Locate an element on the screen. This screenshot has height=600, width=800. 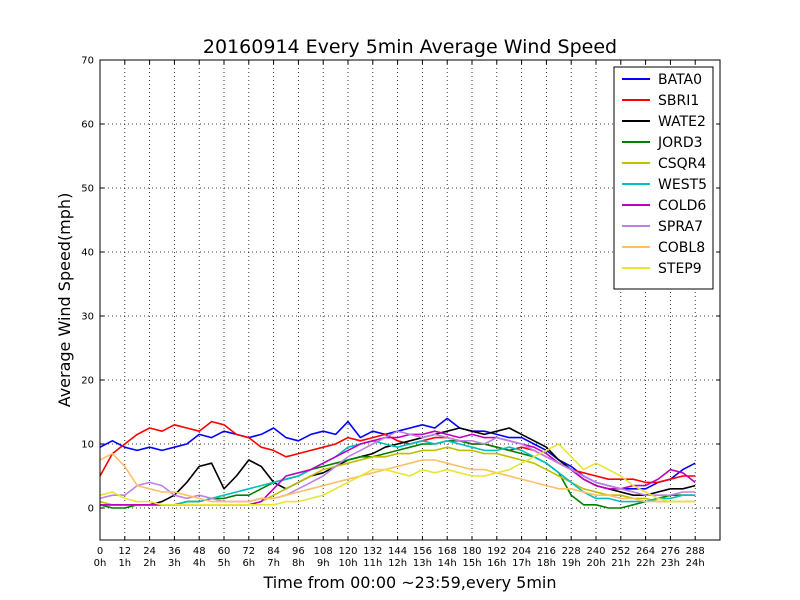
x-tick-label: 168 is located at coordinates (447, 551).